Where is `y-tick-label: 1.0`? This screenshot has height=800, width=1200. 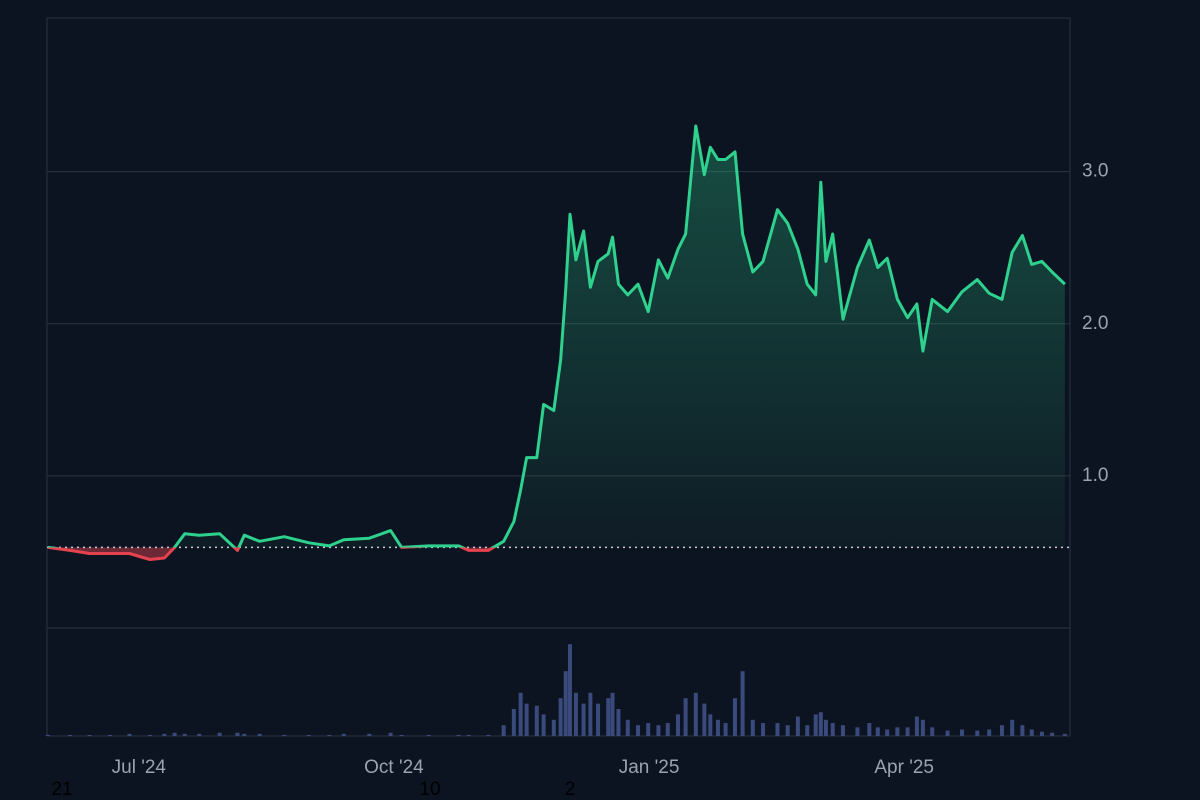
y-tick-label: 1.0 is located at coordinates (1095, 475).